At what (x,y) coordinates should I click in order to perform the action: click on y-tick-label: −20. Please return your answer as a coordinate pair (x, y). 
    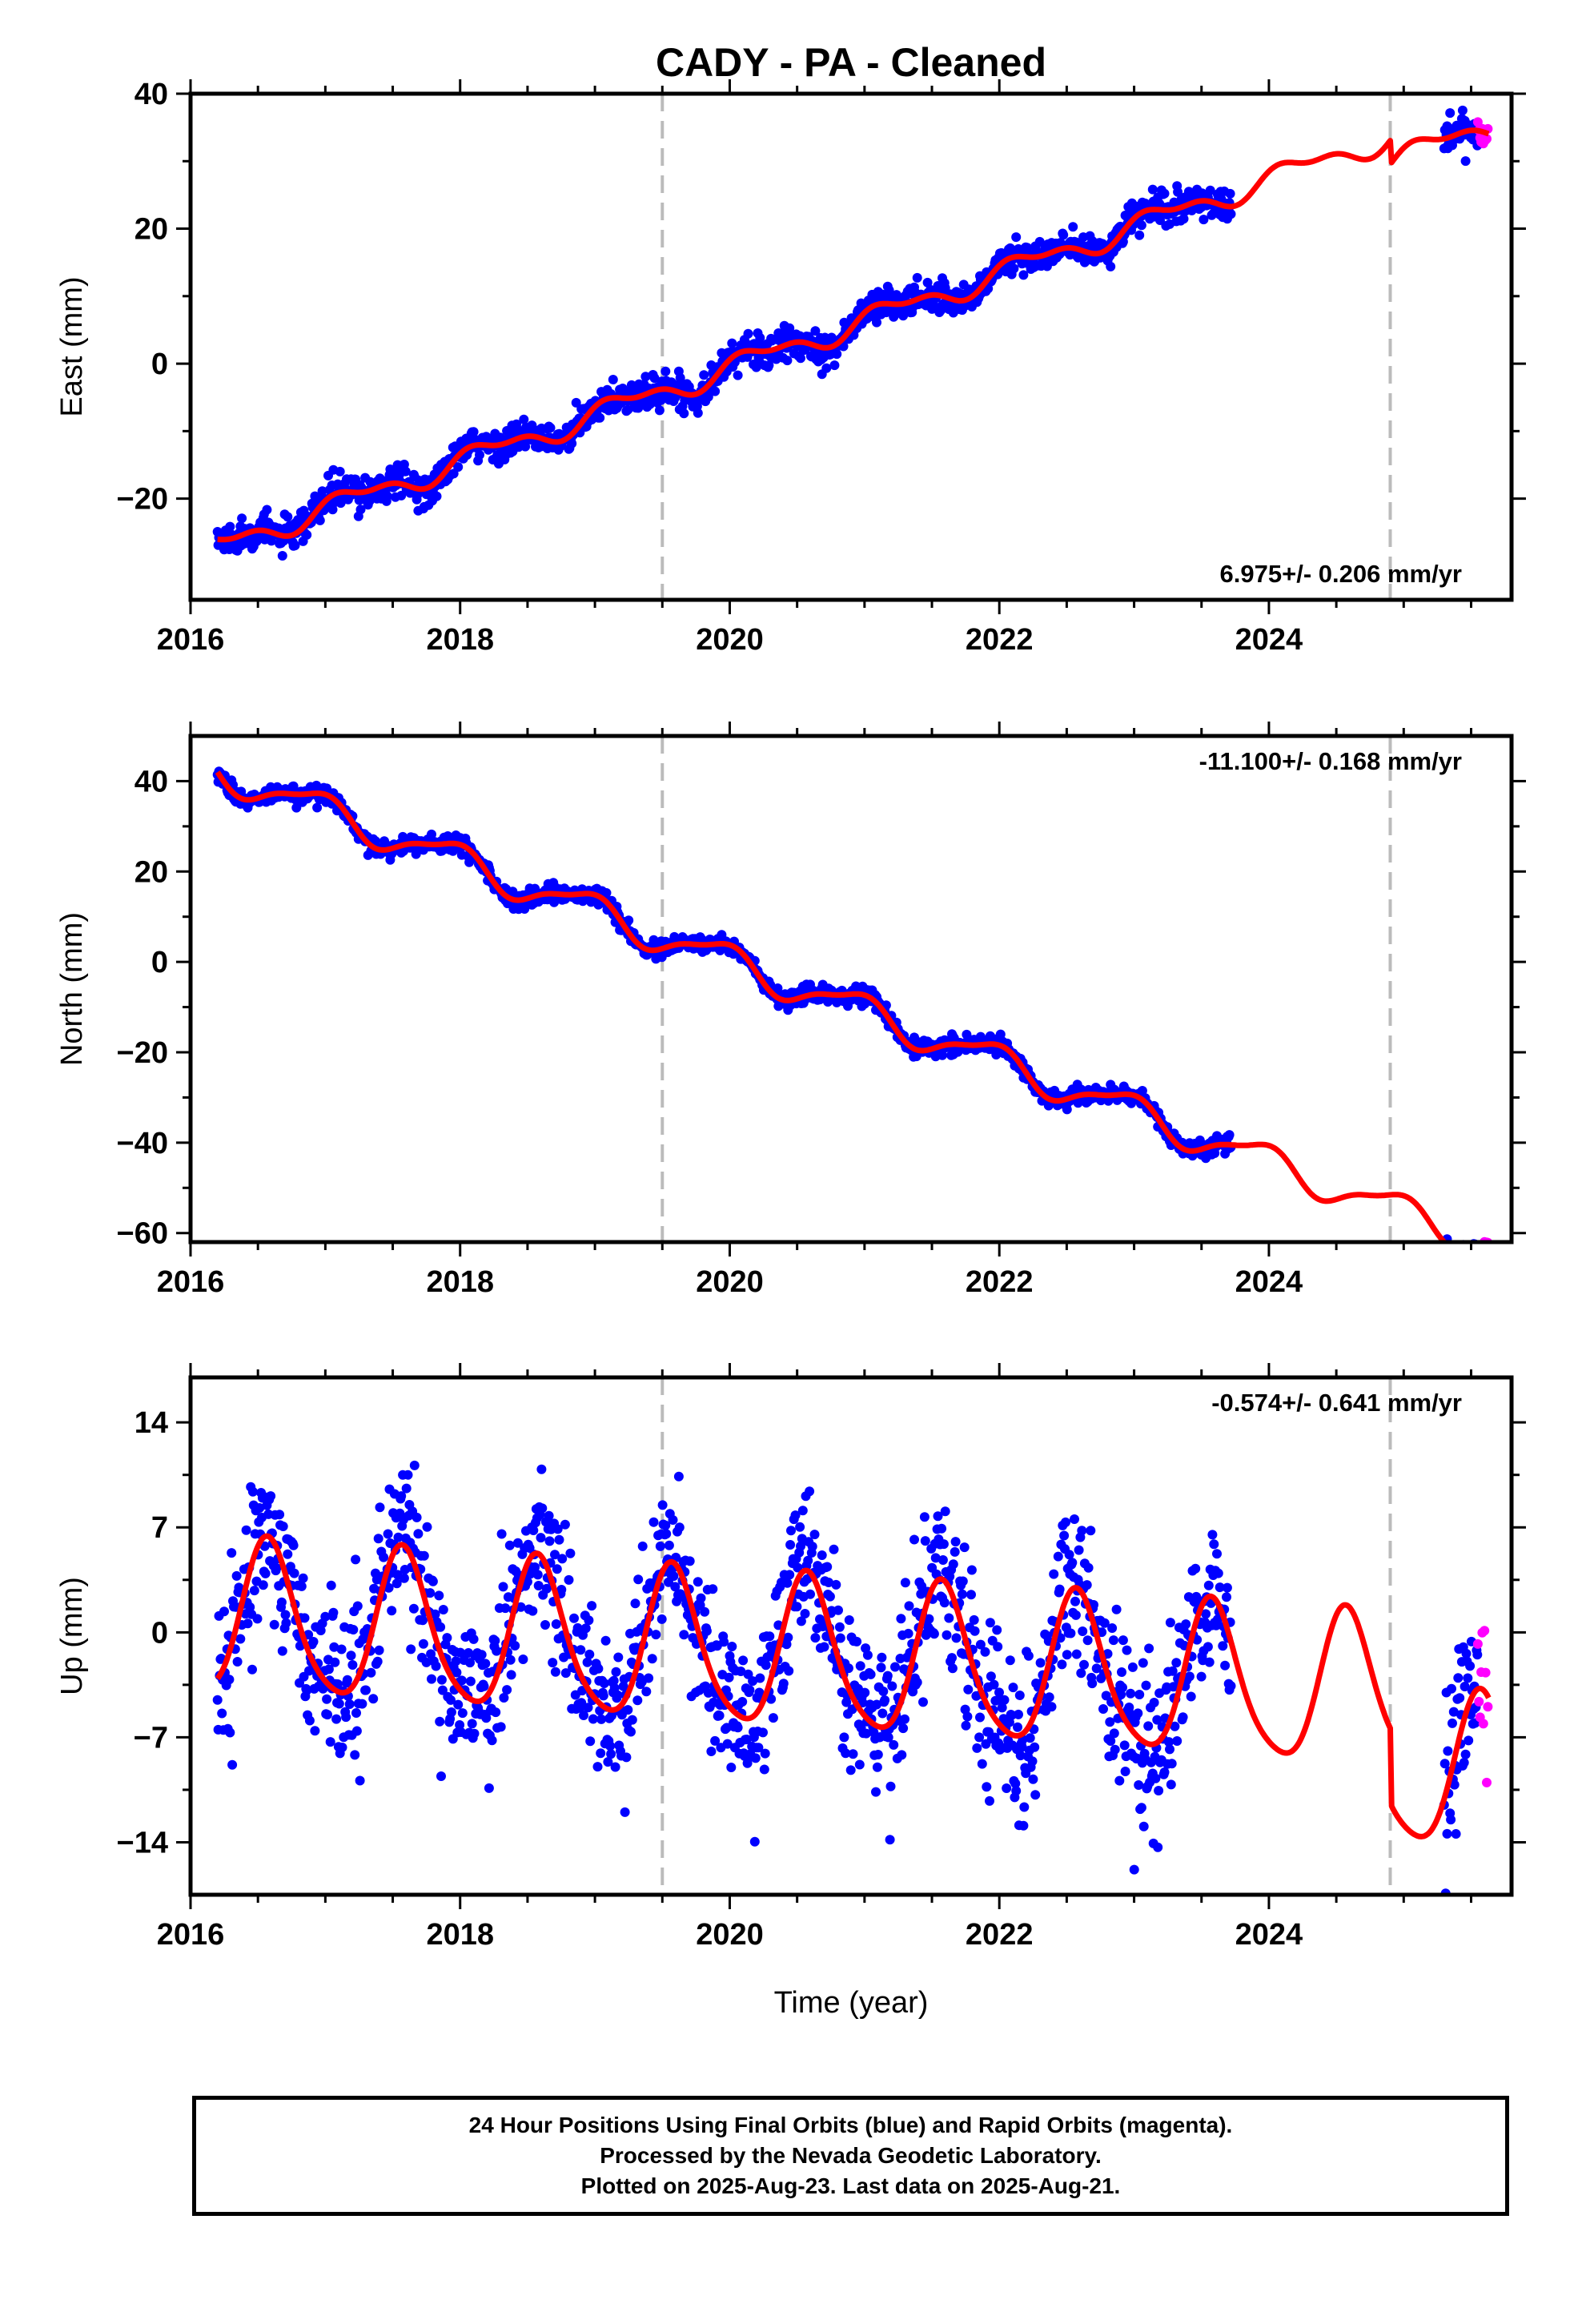
    Looking at the image, I should click on (142, 500).